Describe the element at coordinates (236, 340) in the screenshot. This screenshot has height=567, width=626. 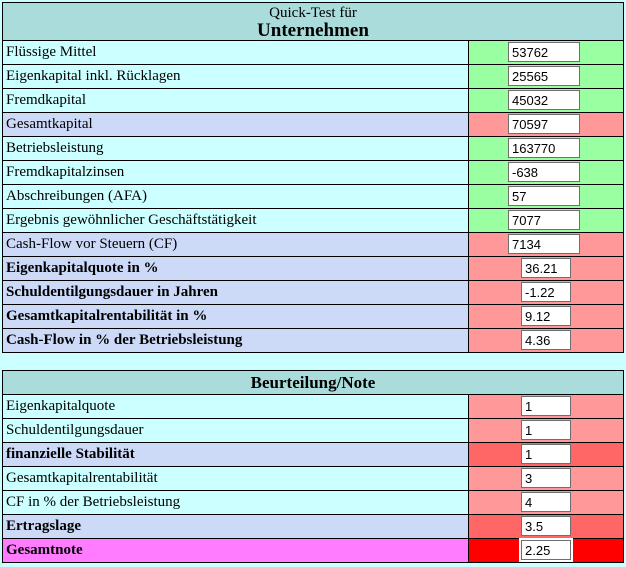
I see `row-label-cashflow-prozent: Cash-Flow in % der Betriebsleistung` at that location.